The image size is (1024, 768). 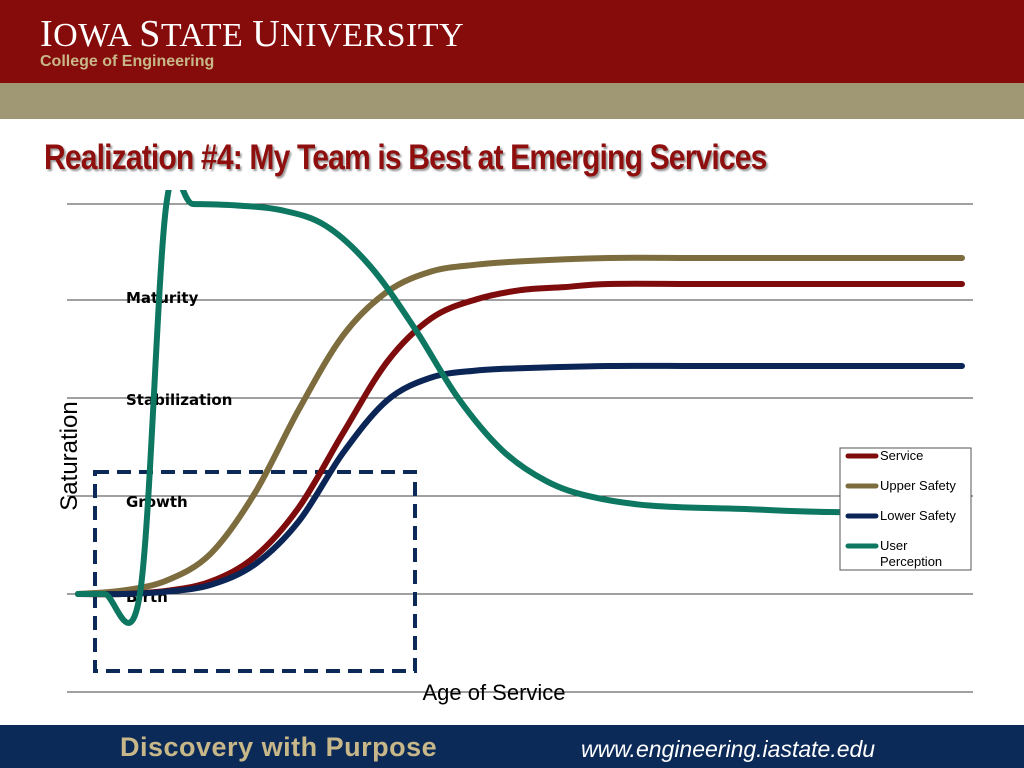 I want to click on university-logo: IOWA STATE UNIVERSITY, so click(x=252, y=34).